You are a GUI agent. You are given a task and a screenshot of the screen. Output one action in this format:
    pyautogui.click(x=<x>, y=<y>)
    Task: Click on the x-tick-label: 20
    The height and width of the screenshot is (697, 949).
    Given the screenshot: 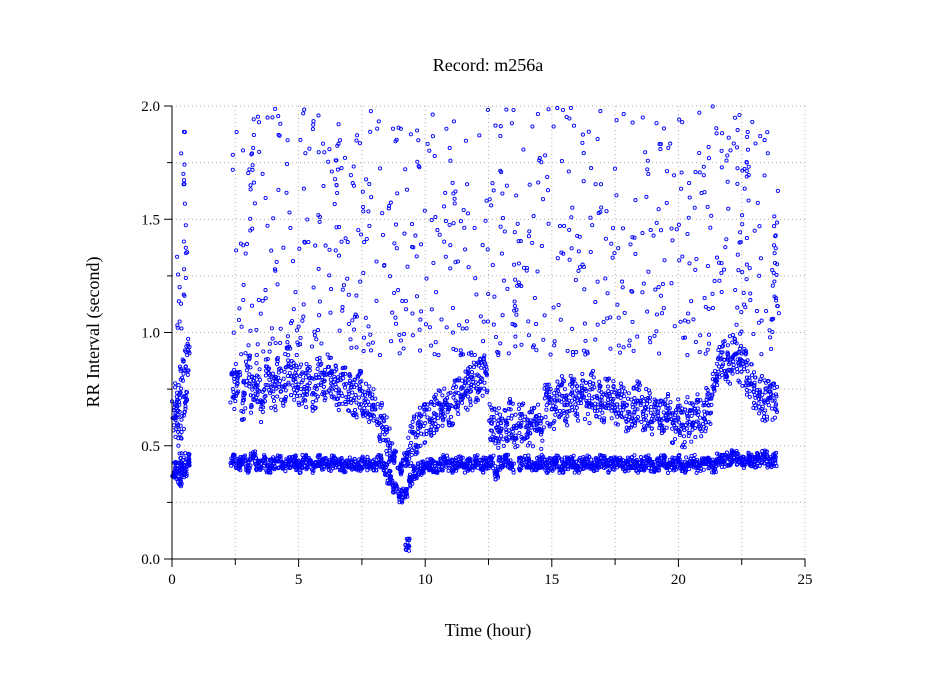 What is the action you would take?
    pyautogui.click(x=678, y=580)
    